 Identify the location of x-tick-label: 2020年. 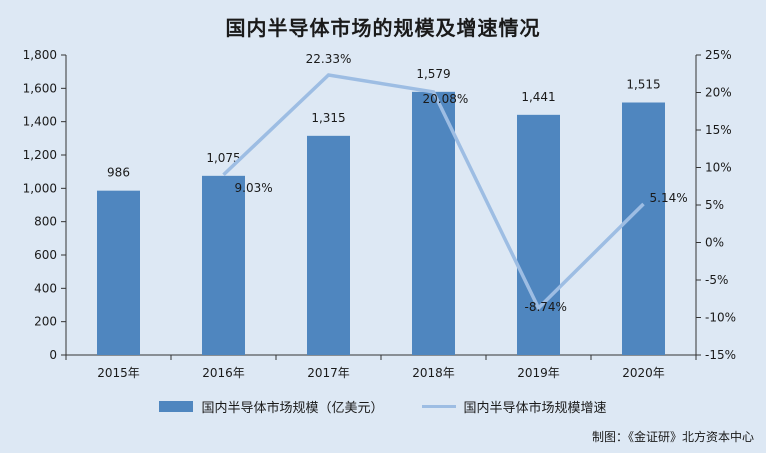
(643, 373).